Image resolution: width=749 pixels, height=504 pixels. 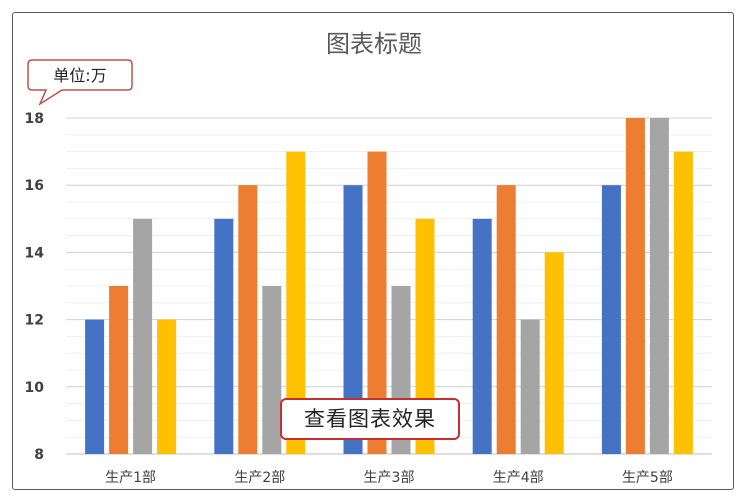 I want to click on unit-callout-bubble, so click(x=80, y=82).